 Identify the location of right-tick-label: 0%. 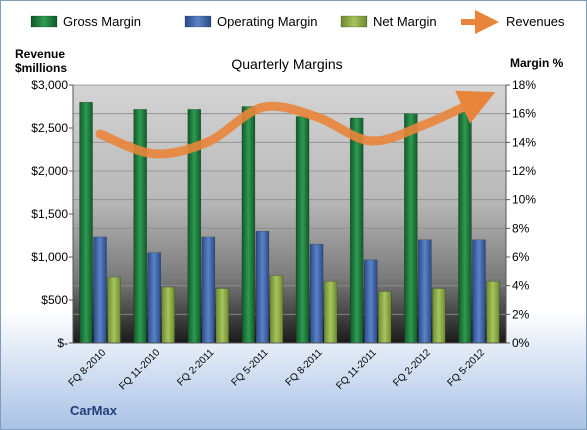
(521, 343).